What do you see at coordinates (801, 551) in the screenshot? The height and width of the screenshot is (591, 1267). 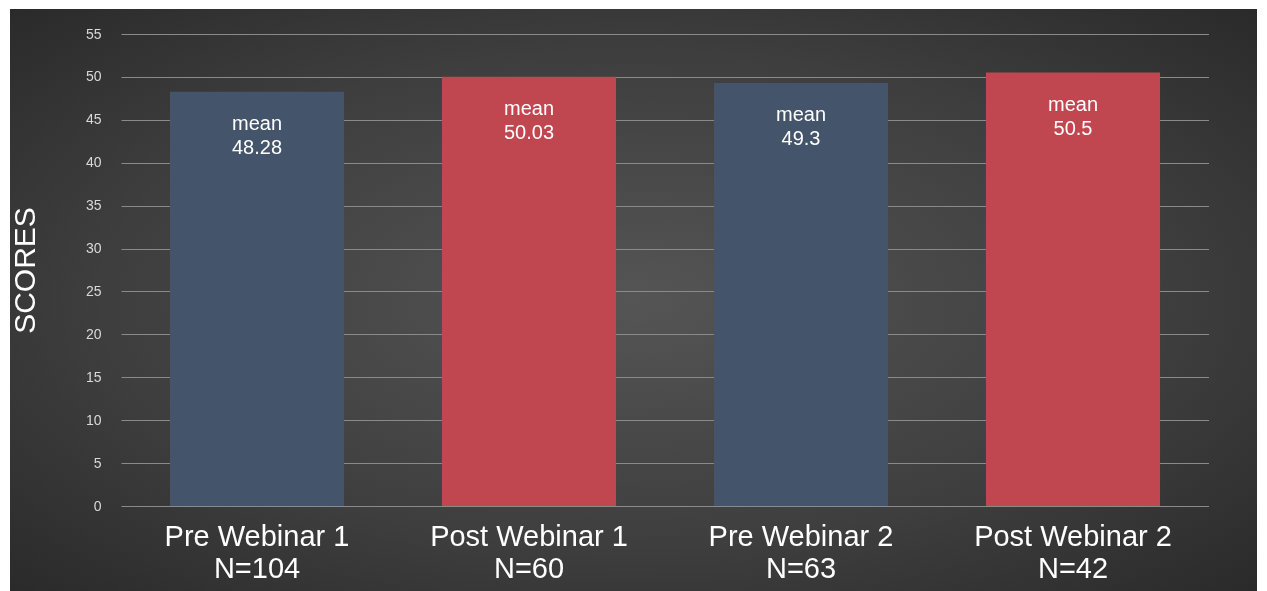 I see `x-tick-label: Pre Webinar 2 N=63` at bounding box center [801, 551].